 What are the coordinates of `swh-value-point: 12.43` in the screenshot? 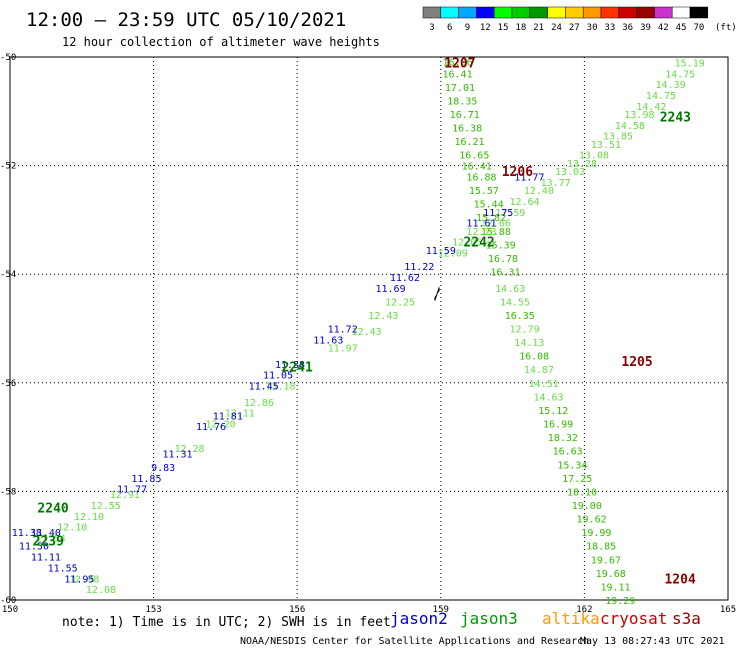 It's located at (367, 332).